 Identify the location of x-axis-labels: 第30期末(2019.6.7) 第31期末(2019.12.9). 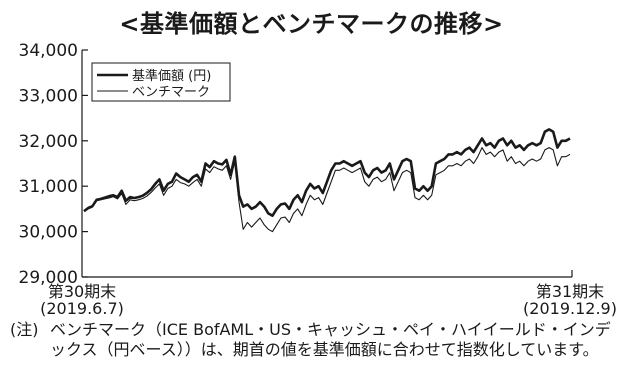
(328, 300).